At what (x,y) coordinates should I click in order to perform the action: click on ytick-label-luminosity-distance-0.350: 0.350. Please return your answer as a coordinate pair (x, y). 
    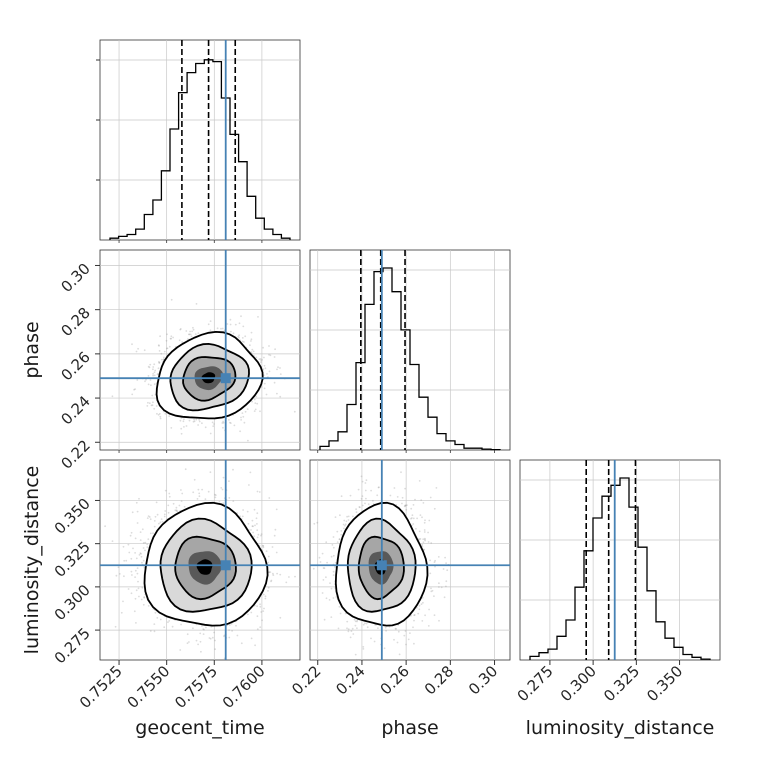
    Looking at the image, I should click on (72, 516).